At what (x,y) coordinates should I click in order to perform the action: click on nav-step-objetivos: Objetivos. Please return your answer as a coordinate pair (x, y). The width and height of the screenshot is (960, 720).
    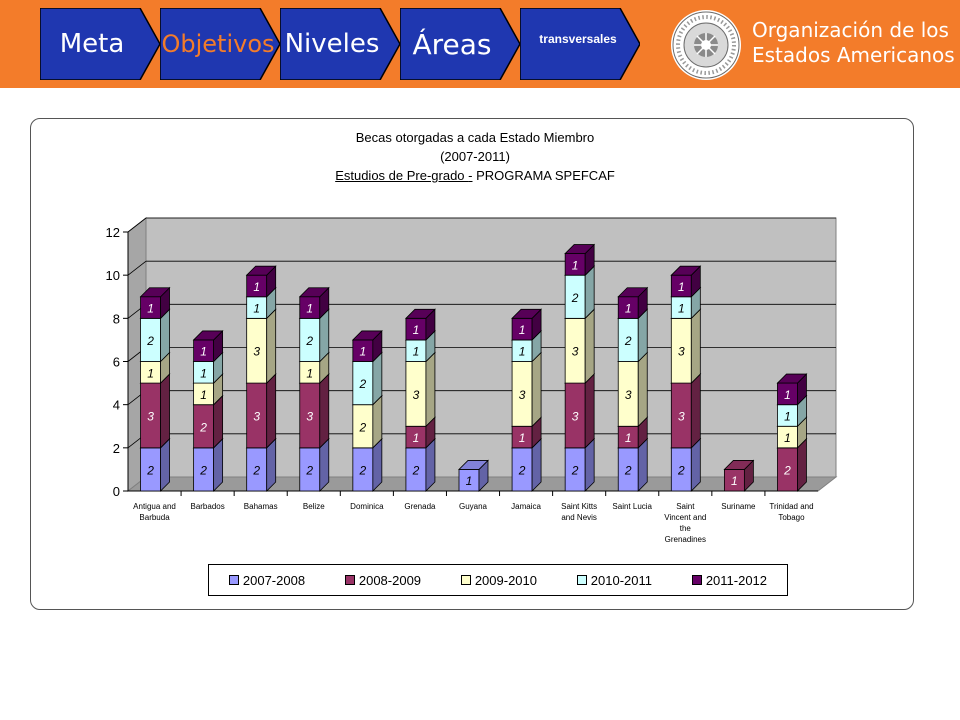
    Looking at the image, I should click on (220, 44).